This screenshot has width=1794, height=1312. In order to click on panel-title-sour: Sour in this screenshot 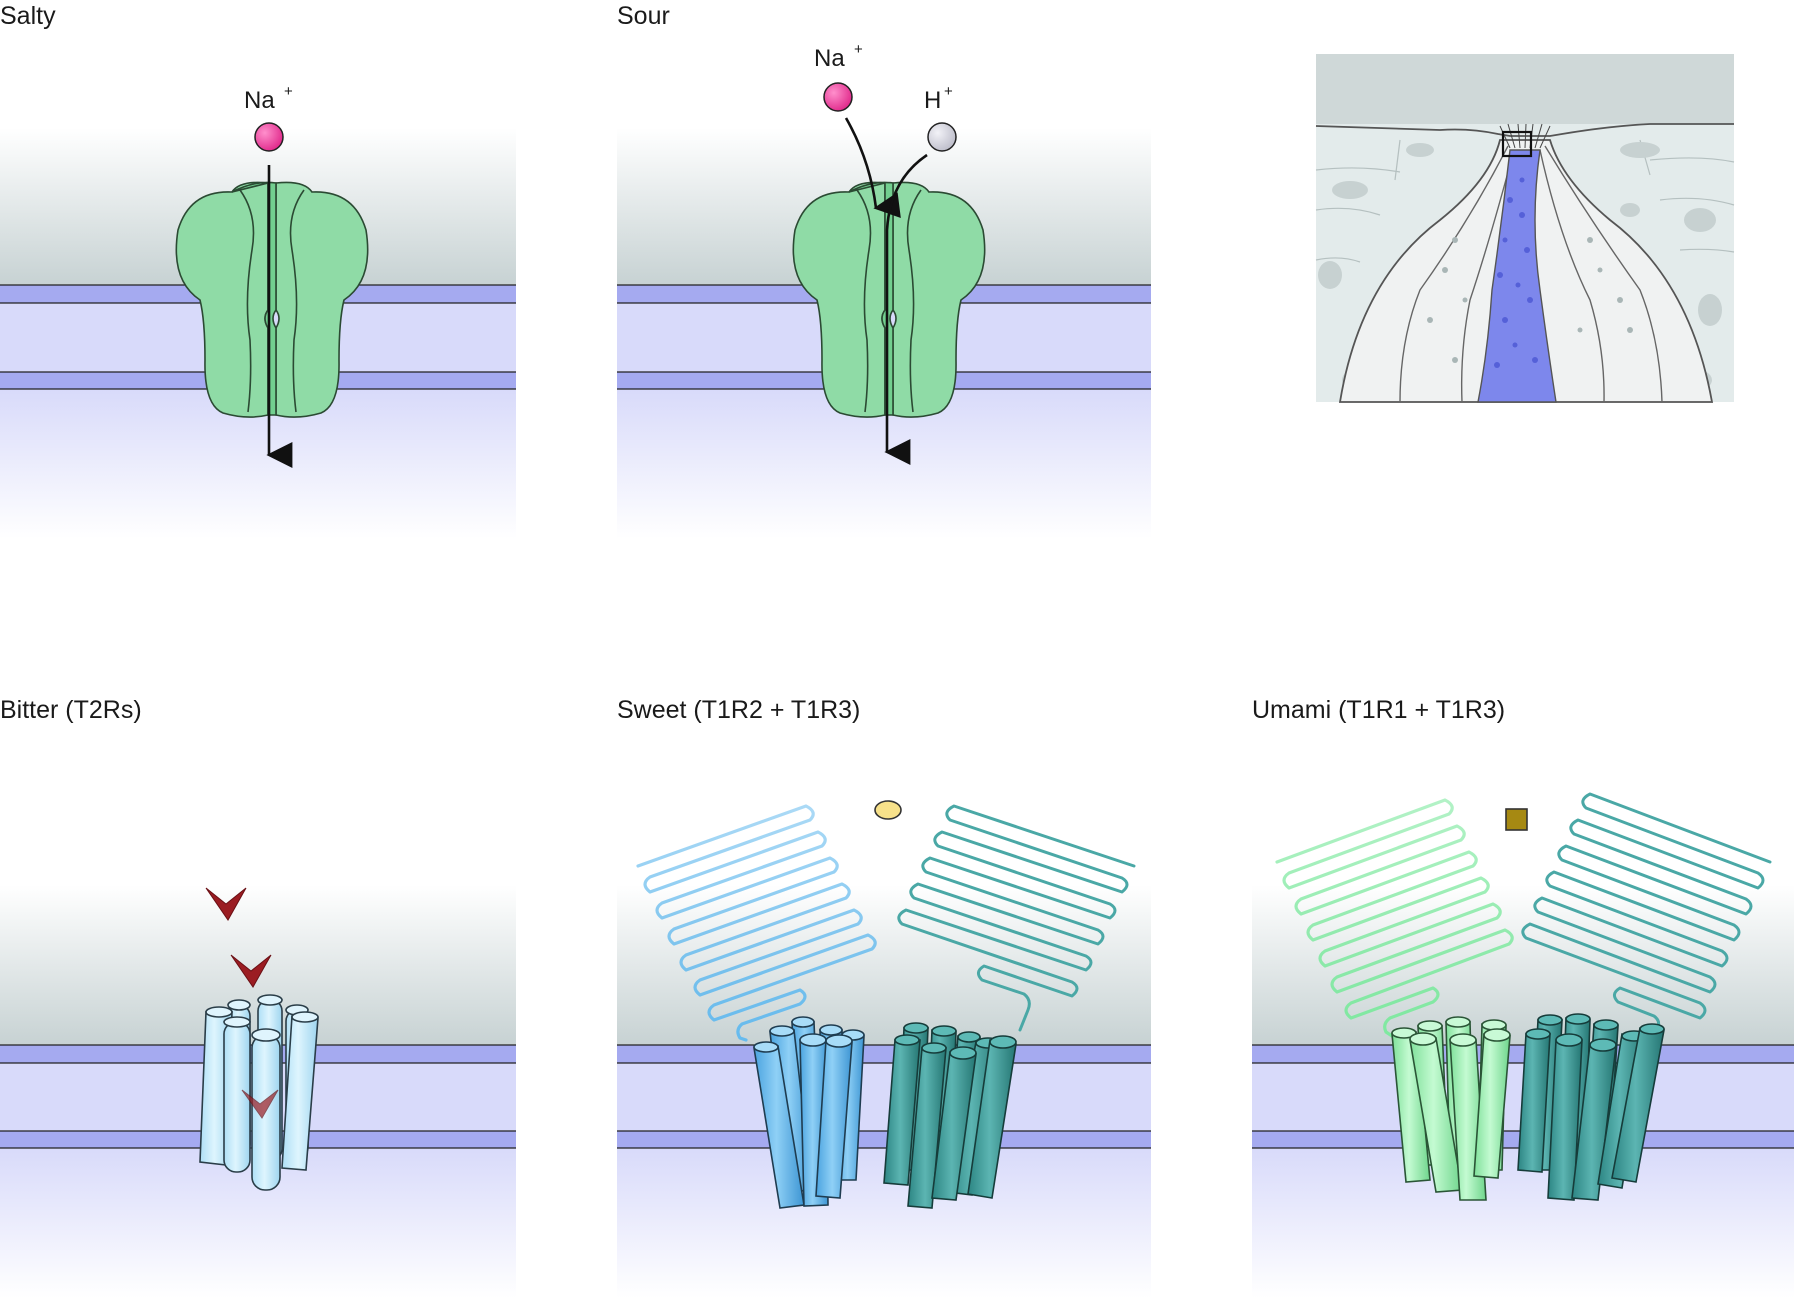, I will do `click(643, 16)`.